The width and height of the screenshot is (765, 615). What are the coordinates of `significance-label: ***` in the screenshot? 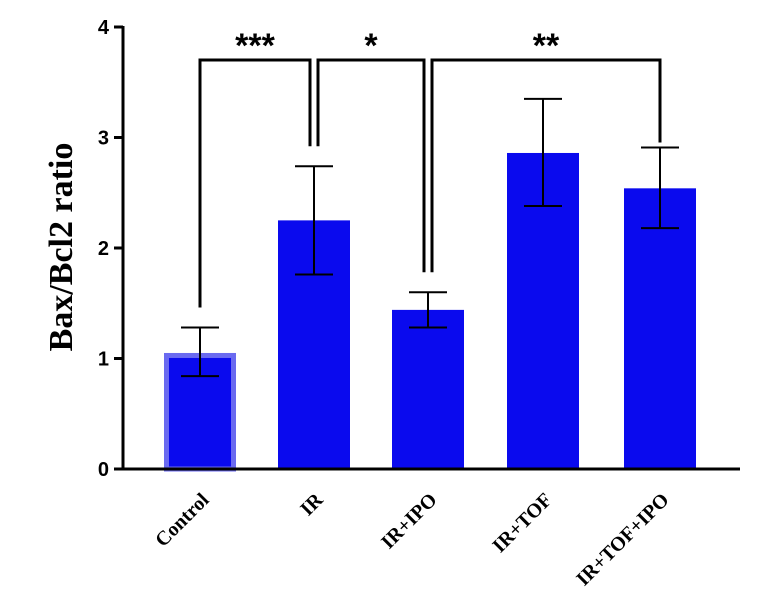 It's located at (255, 46).